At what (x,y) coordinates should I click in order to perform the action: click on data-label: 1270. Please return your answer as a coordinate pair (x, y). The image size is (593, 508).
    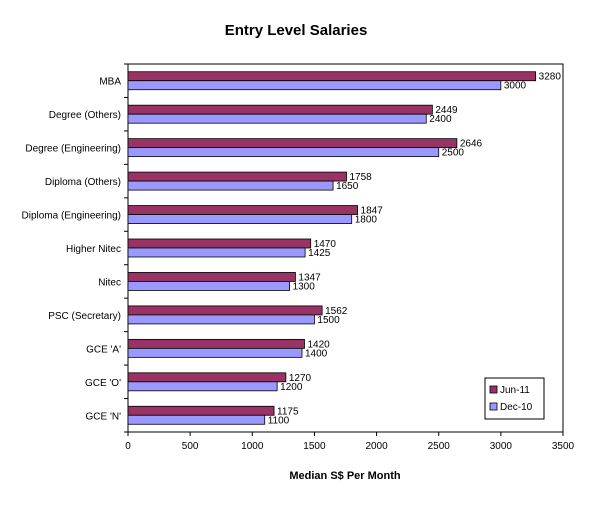
    Looking at the image, I should click on (300, 378).